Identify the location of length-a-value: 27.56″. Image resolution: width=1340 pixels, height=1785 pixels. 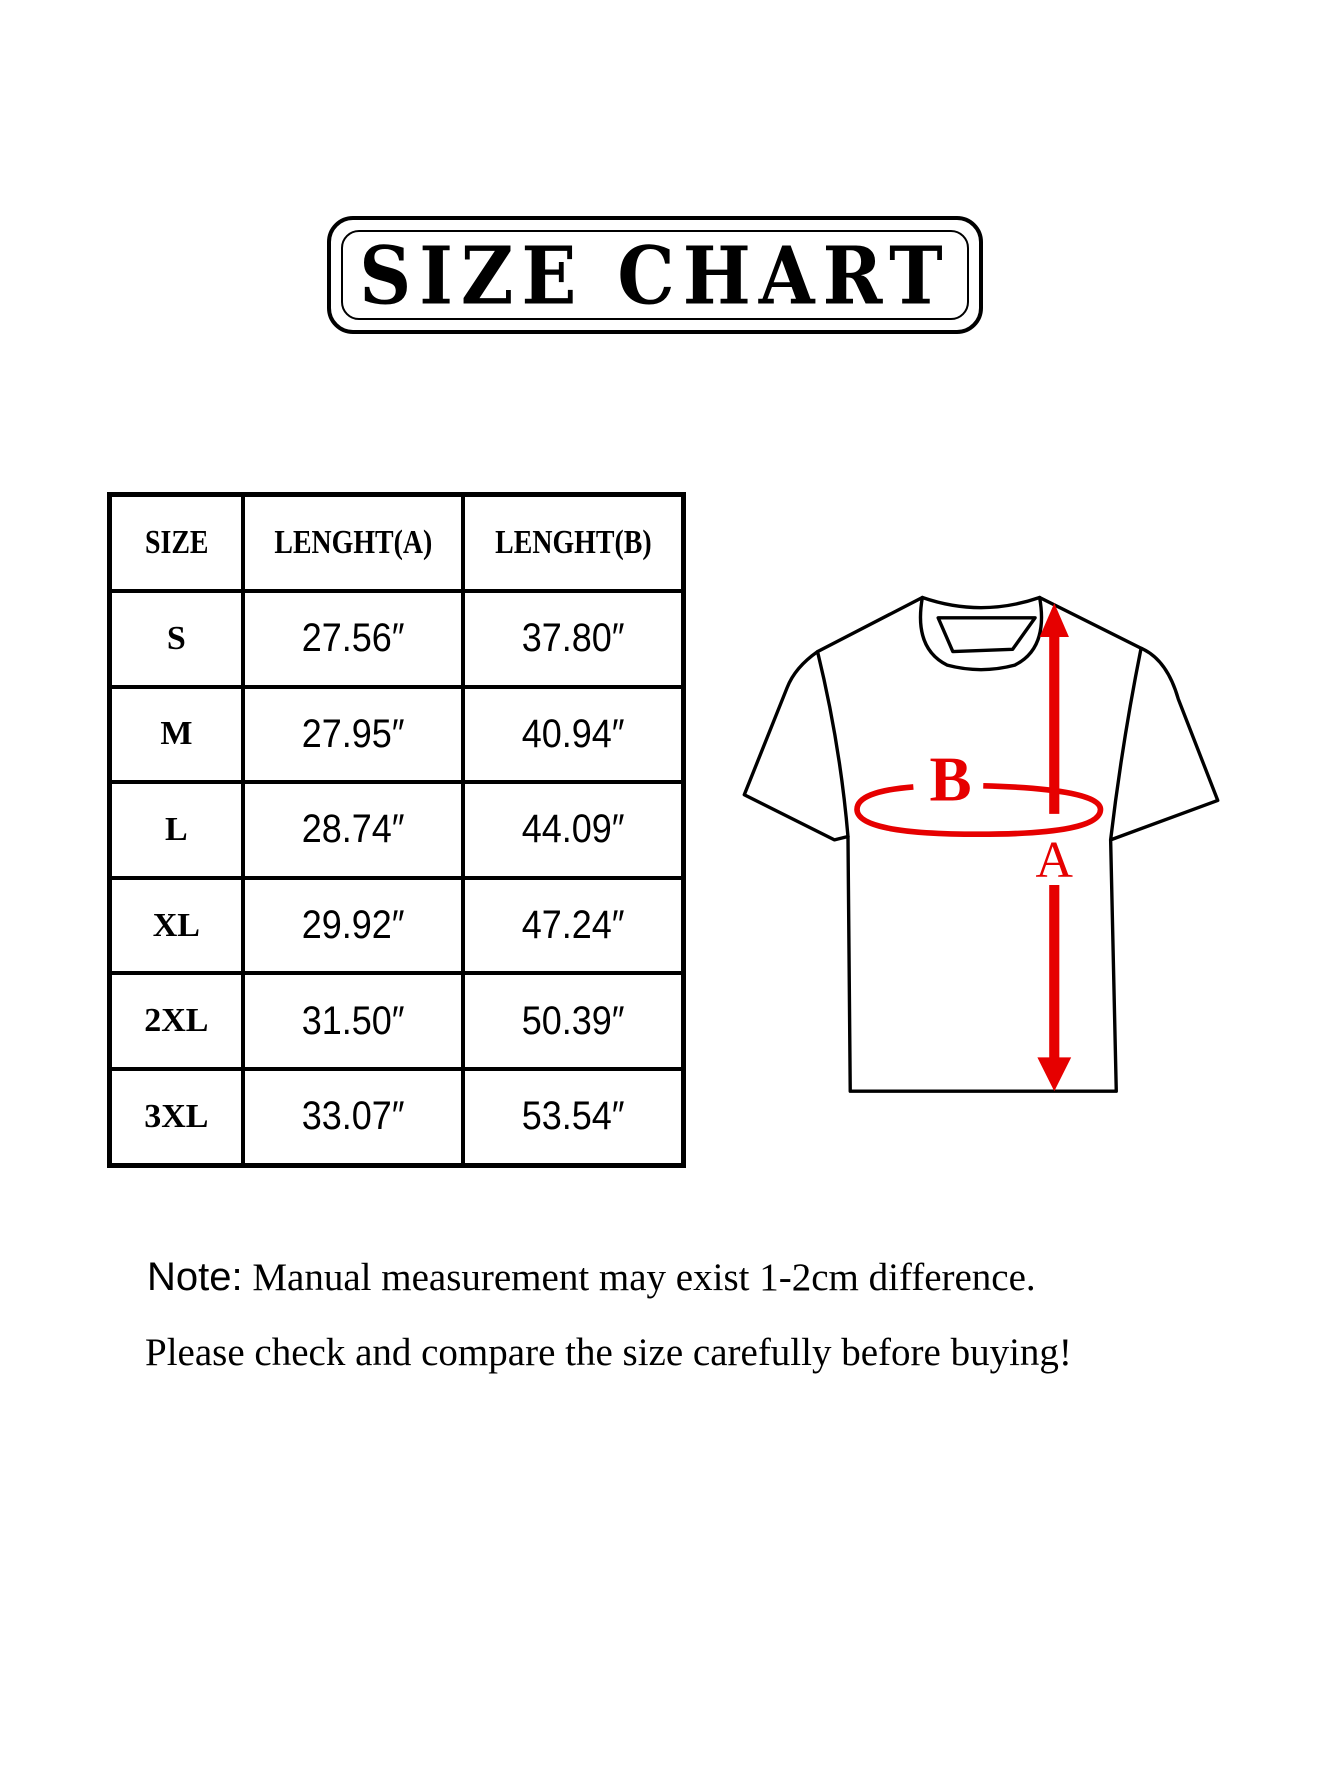
(353, 638).